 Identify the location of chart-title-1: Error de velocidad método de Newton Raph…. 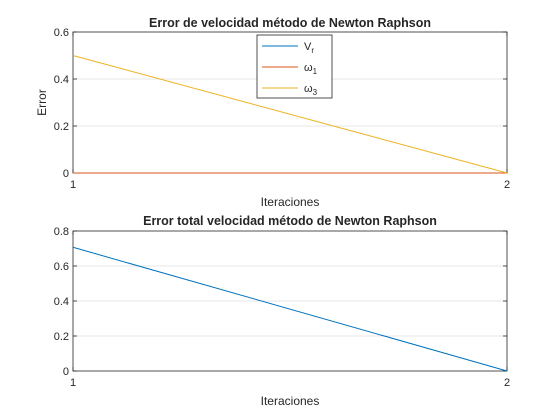
(290, 23).